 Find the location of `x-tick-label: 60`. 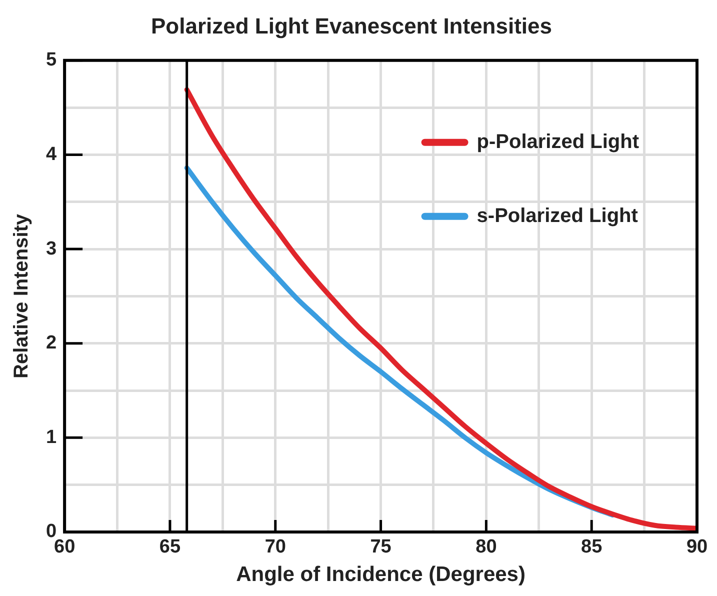

x-tick-label: 60 is located at coordinates (65, 547).